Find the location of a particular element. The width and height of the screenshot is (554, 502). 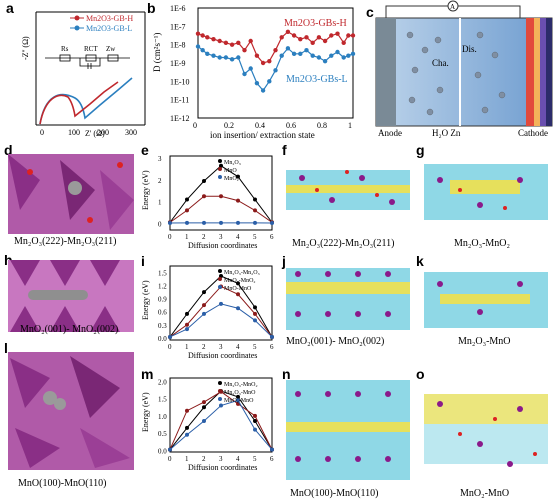

a-xtick-0: 0 is located at coordinates (42, 132).